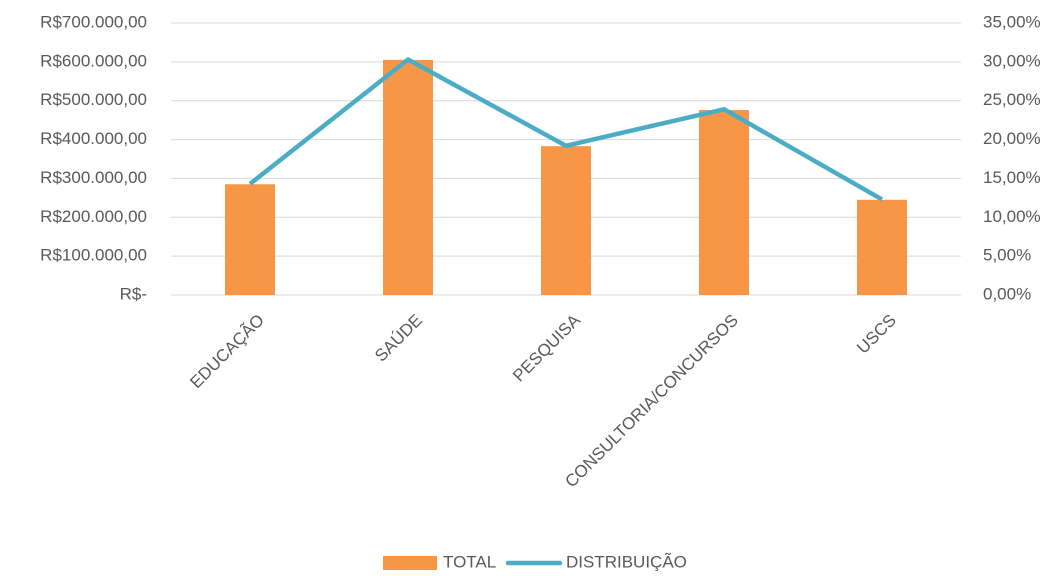 The width and height of the screenshot is (1056, 576). What do you see at coordinates (469, 561) in the screenshot?
I see `legend-label: TOTAL` at bounding box center [469, 561].